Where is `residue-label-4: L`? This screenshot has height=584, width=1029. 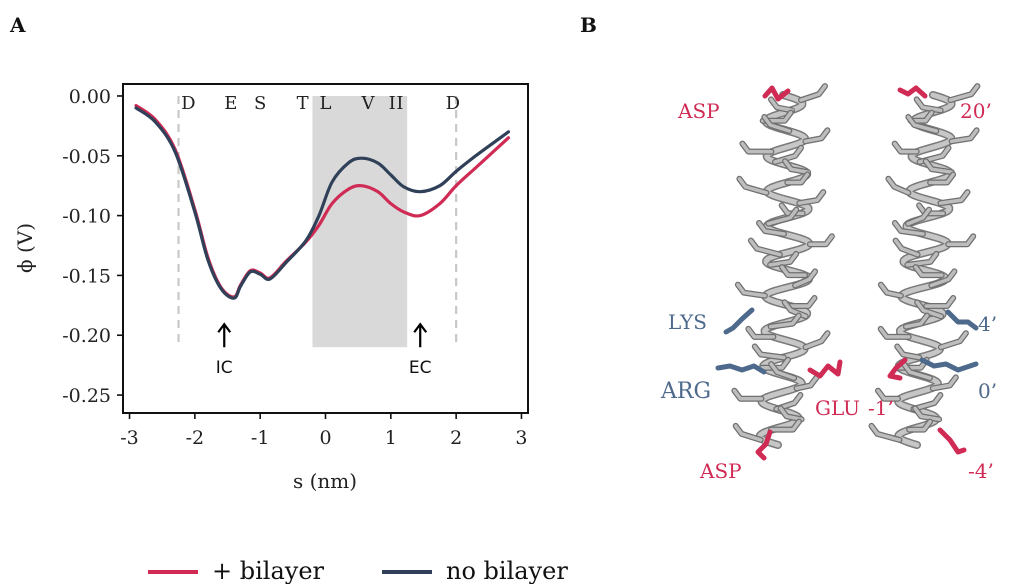 residue-label-4: L is located at coordinates (326, 103).